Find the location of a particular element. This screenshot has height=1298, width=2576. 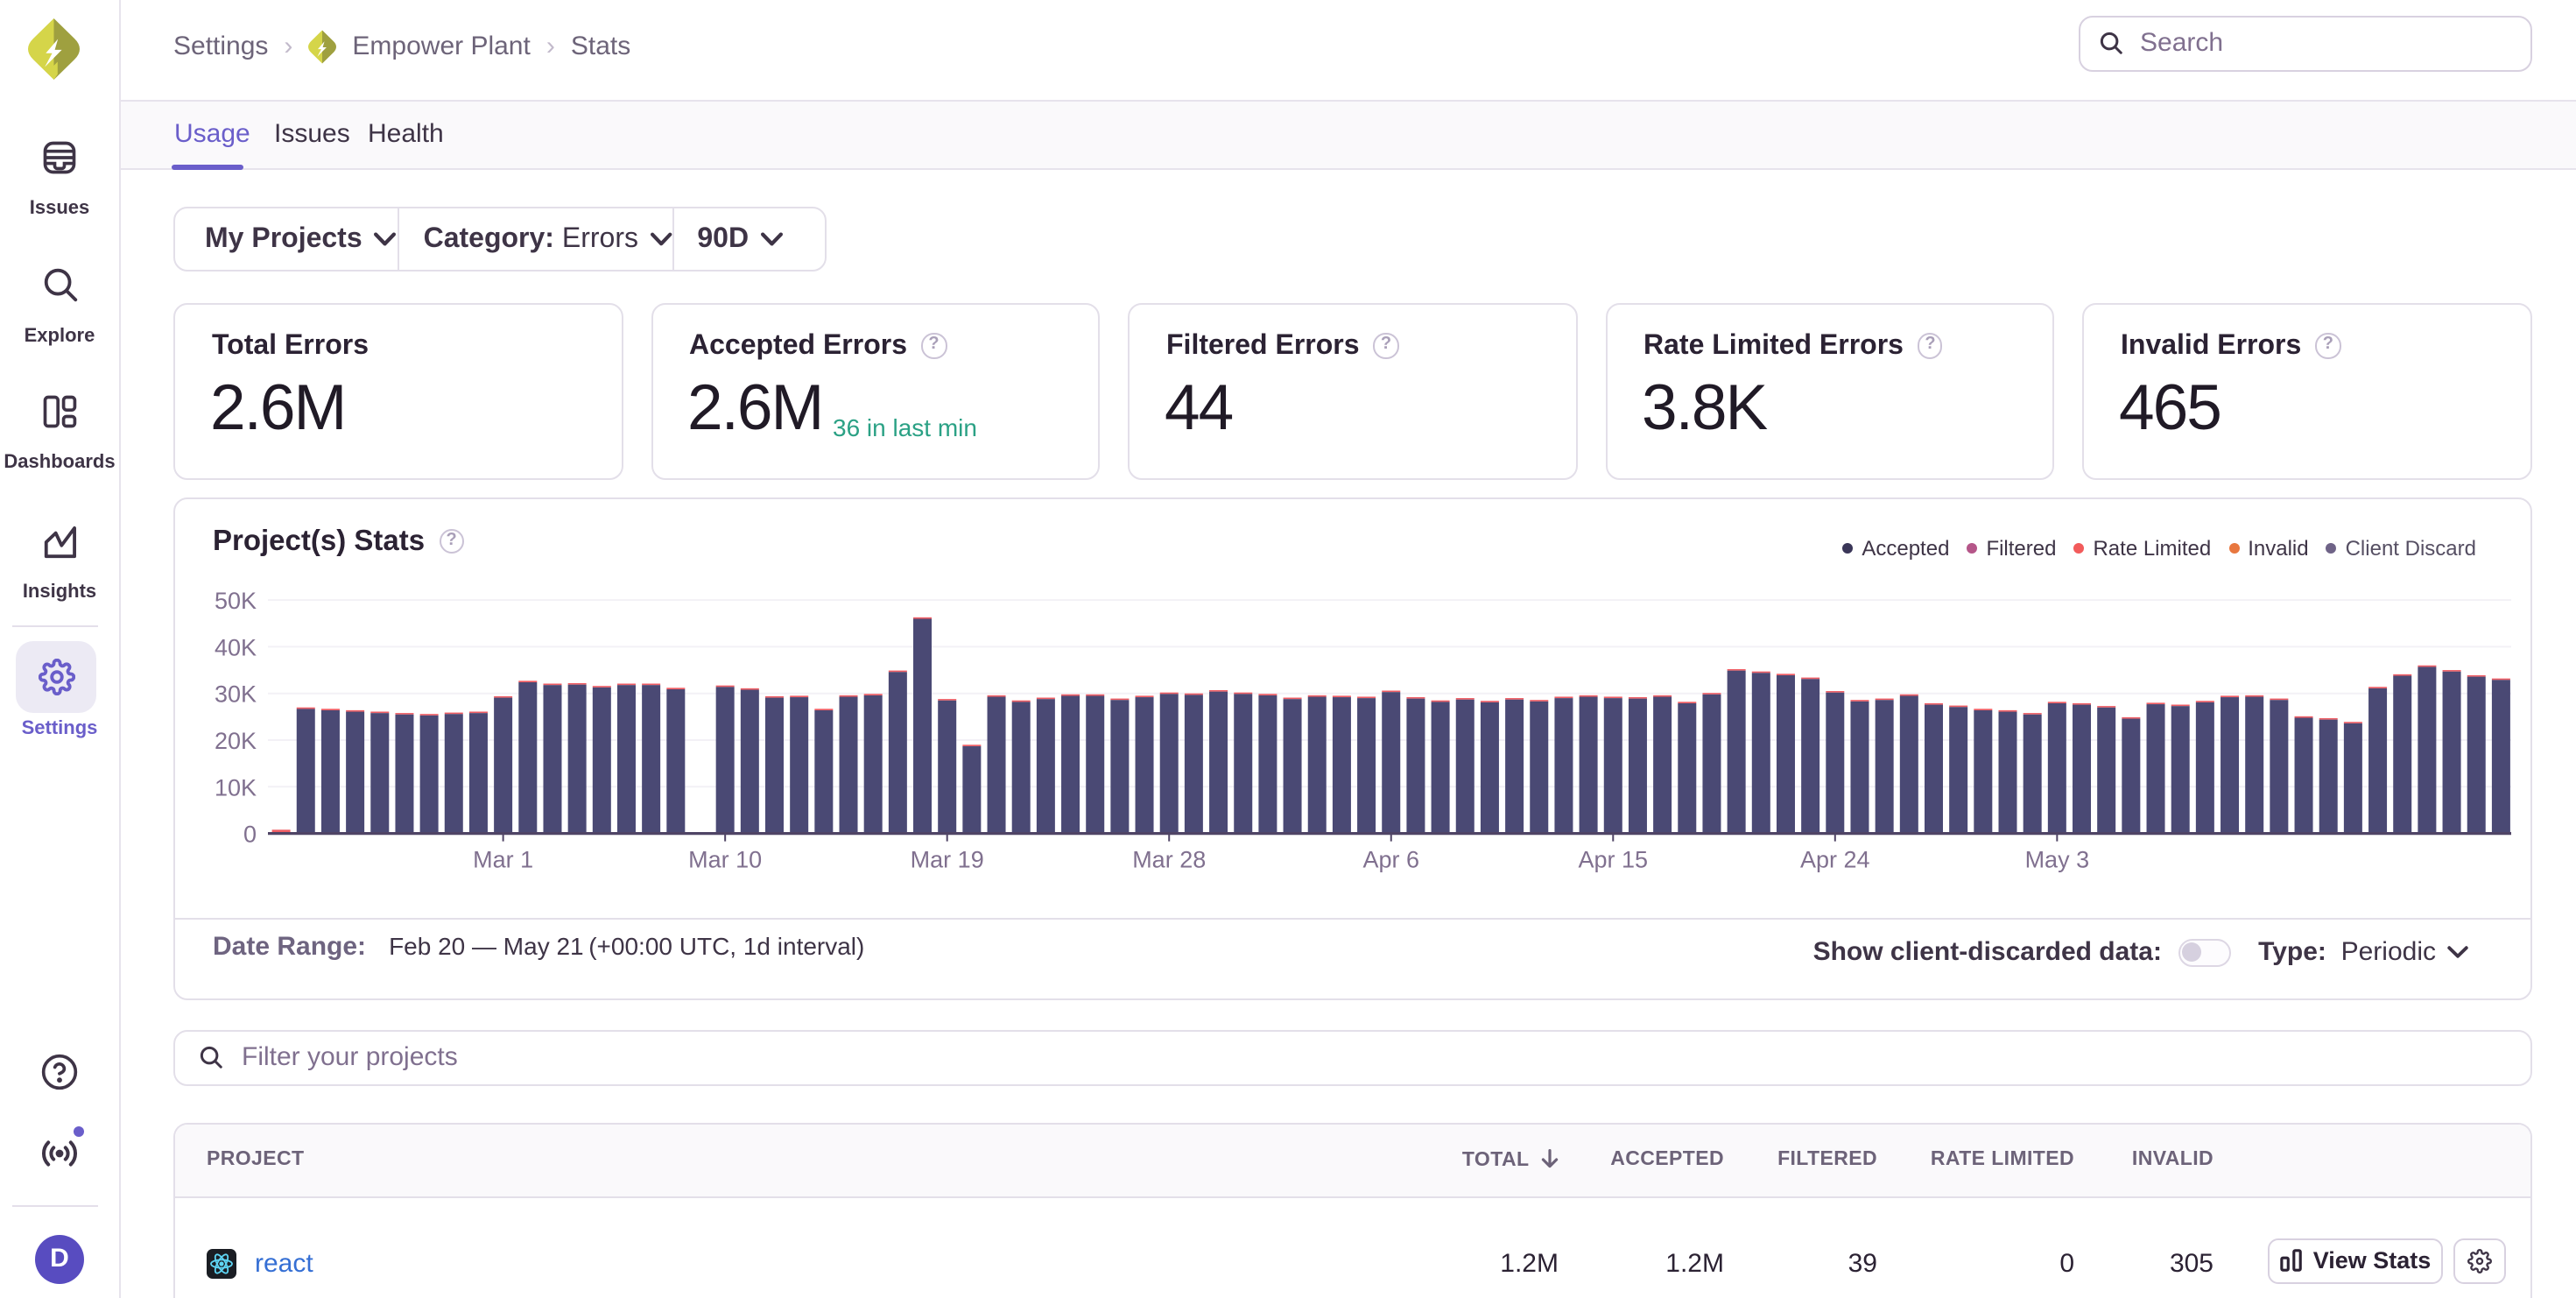

svg-text: 50K is located at coordinates (236, 600).